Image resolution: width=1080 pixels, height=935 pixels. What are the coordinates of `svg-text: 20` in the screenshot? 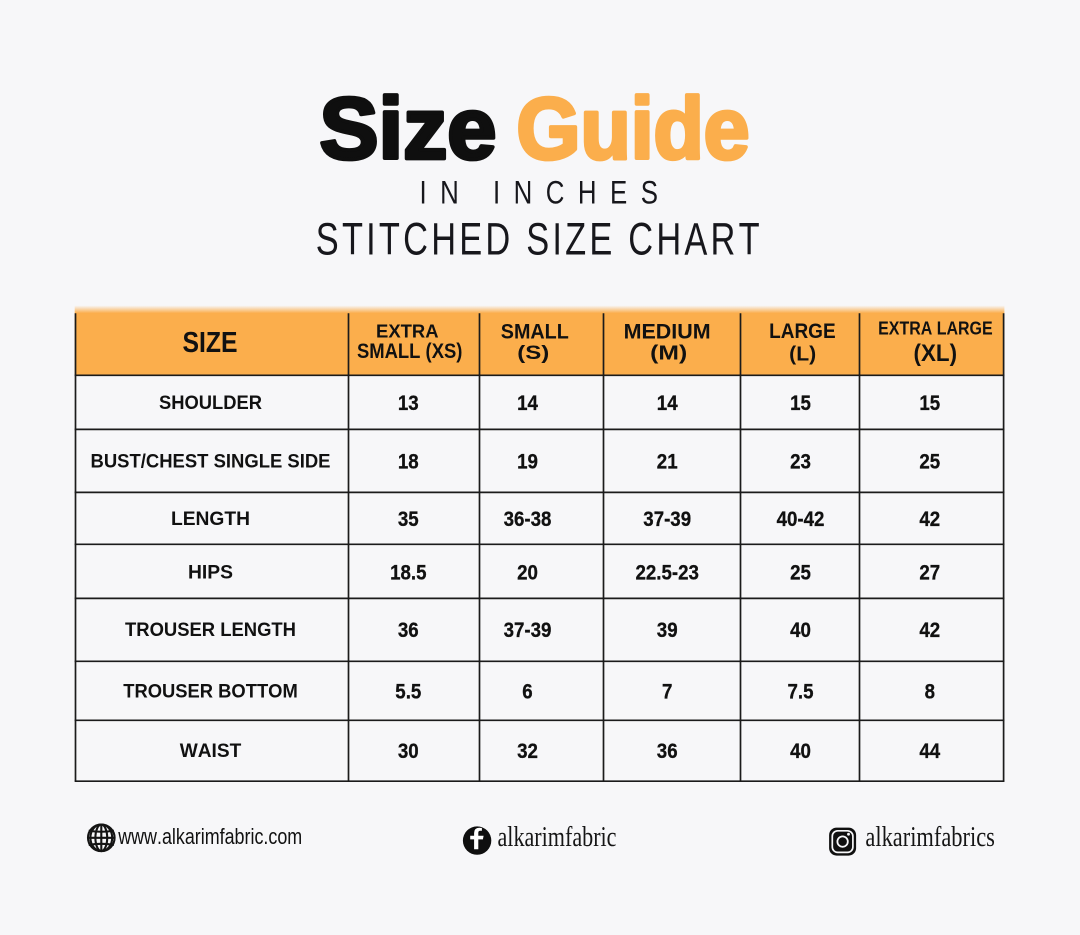 It's located at (527, 572).